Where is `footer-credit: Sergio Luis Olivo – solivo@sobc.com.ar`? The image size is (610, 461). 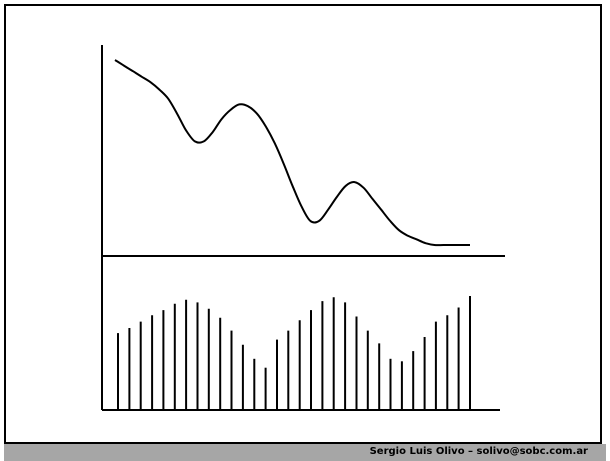 footer-credit: Sergio Luis Olivo – solivo@sobc.com.ar is located at coordinates (478, 451).